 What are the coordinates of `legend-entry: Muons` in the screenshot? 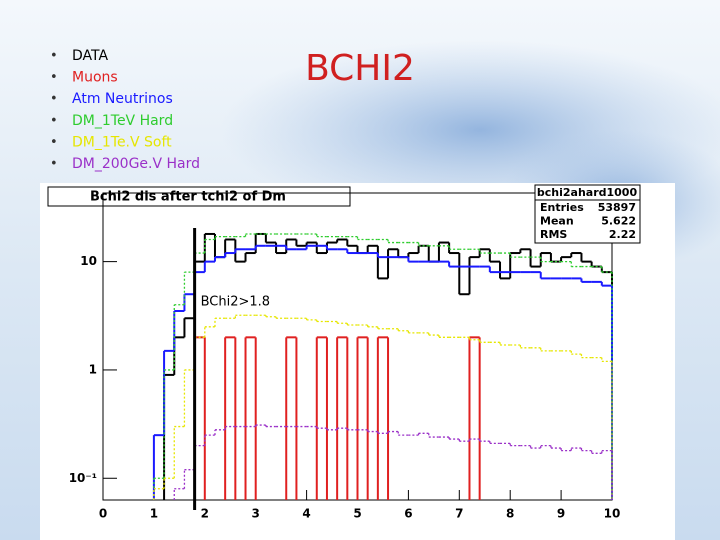 It's located at (95, 78).